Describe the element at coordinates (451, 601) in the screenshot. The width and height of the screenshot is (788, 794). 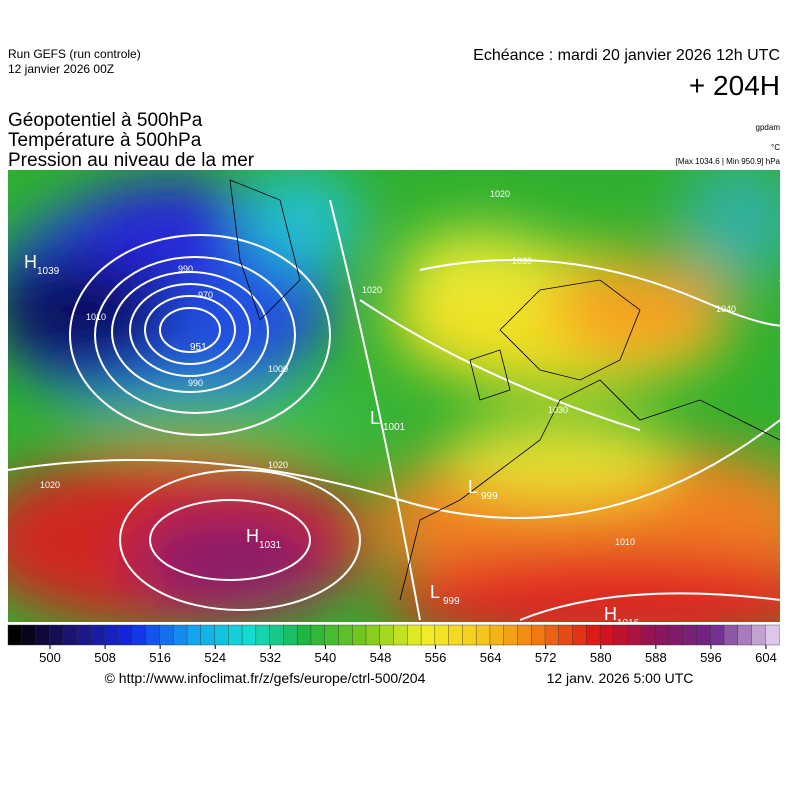
I see `center-value: 999` at that location.